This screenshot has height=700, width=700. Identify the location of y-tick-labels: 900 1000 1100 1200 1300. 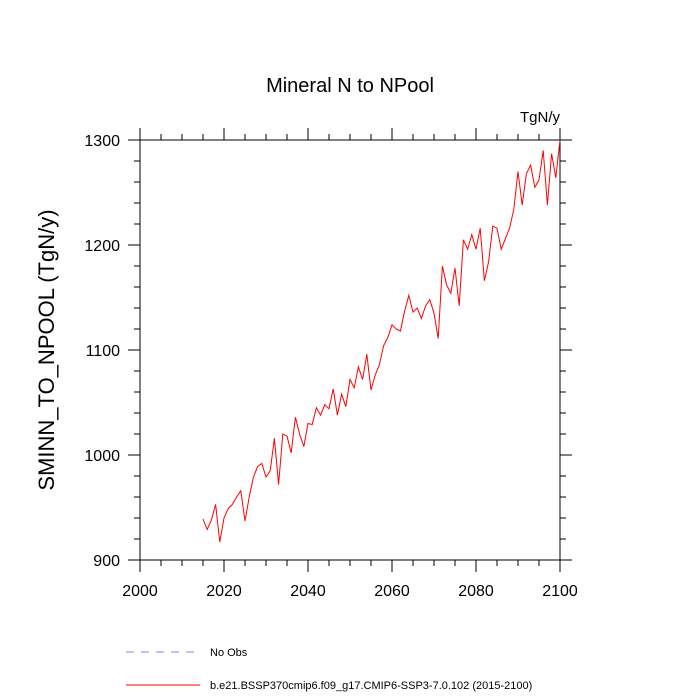
(102, 351).